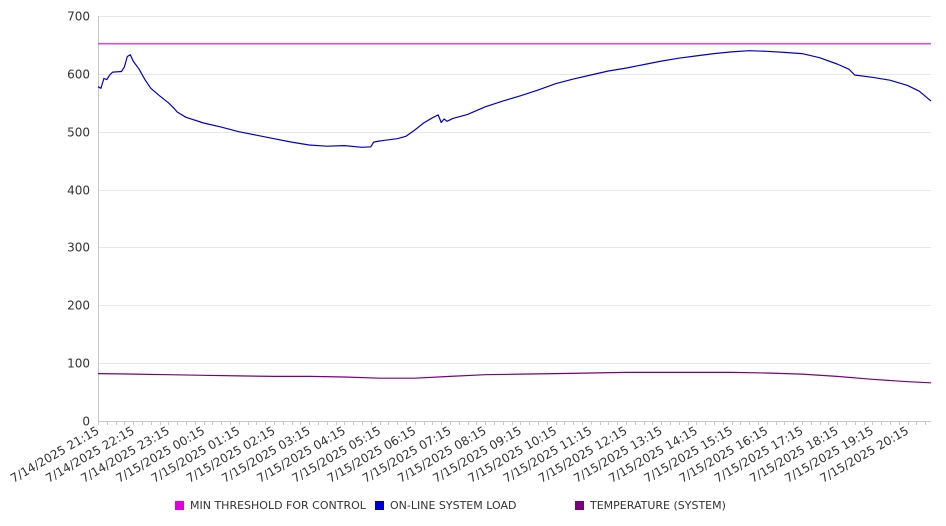  Describe the element at coordinates (78, 219) in the screenshot. I see `y-tick-labels: 0 100 200 300 400 500 600 700` at that location.